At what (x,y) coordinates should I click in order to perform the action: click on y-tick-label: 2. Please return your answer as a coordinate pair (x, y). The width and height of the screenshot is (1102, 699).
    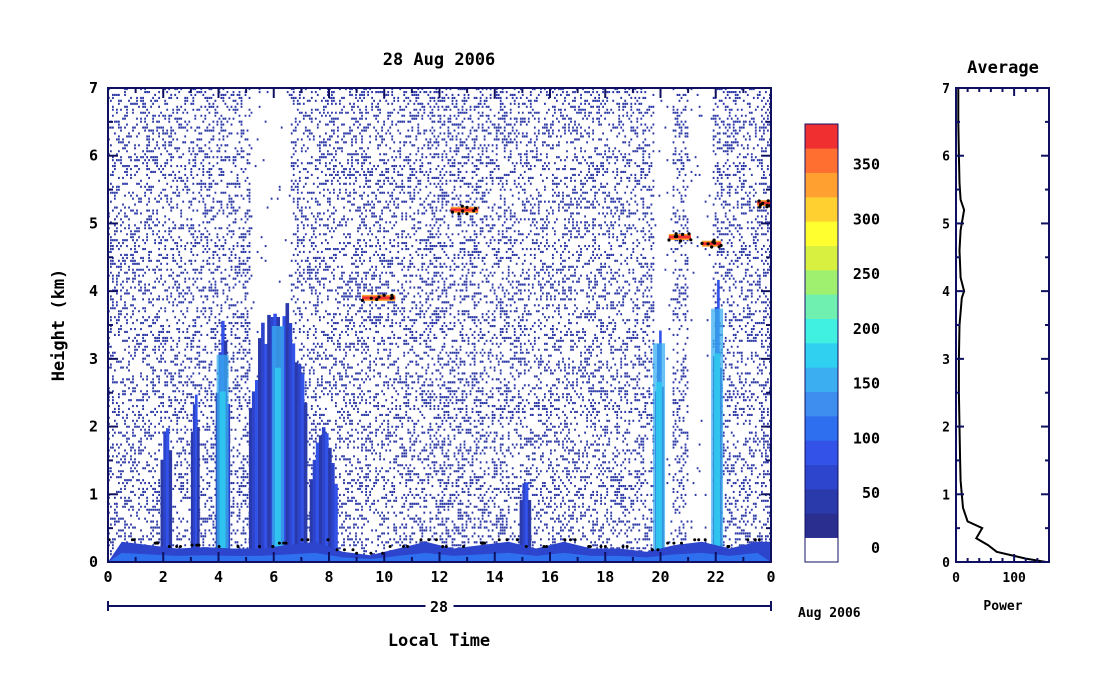
    Looking at the image, I should click on (93, 427).